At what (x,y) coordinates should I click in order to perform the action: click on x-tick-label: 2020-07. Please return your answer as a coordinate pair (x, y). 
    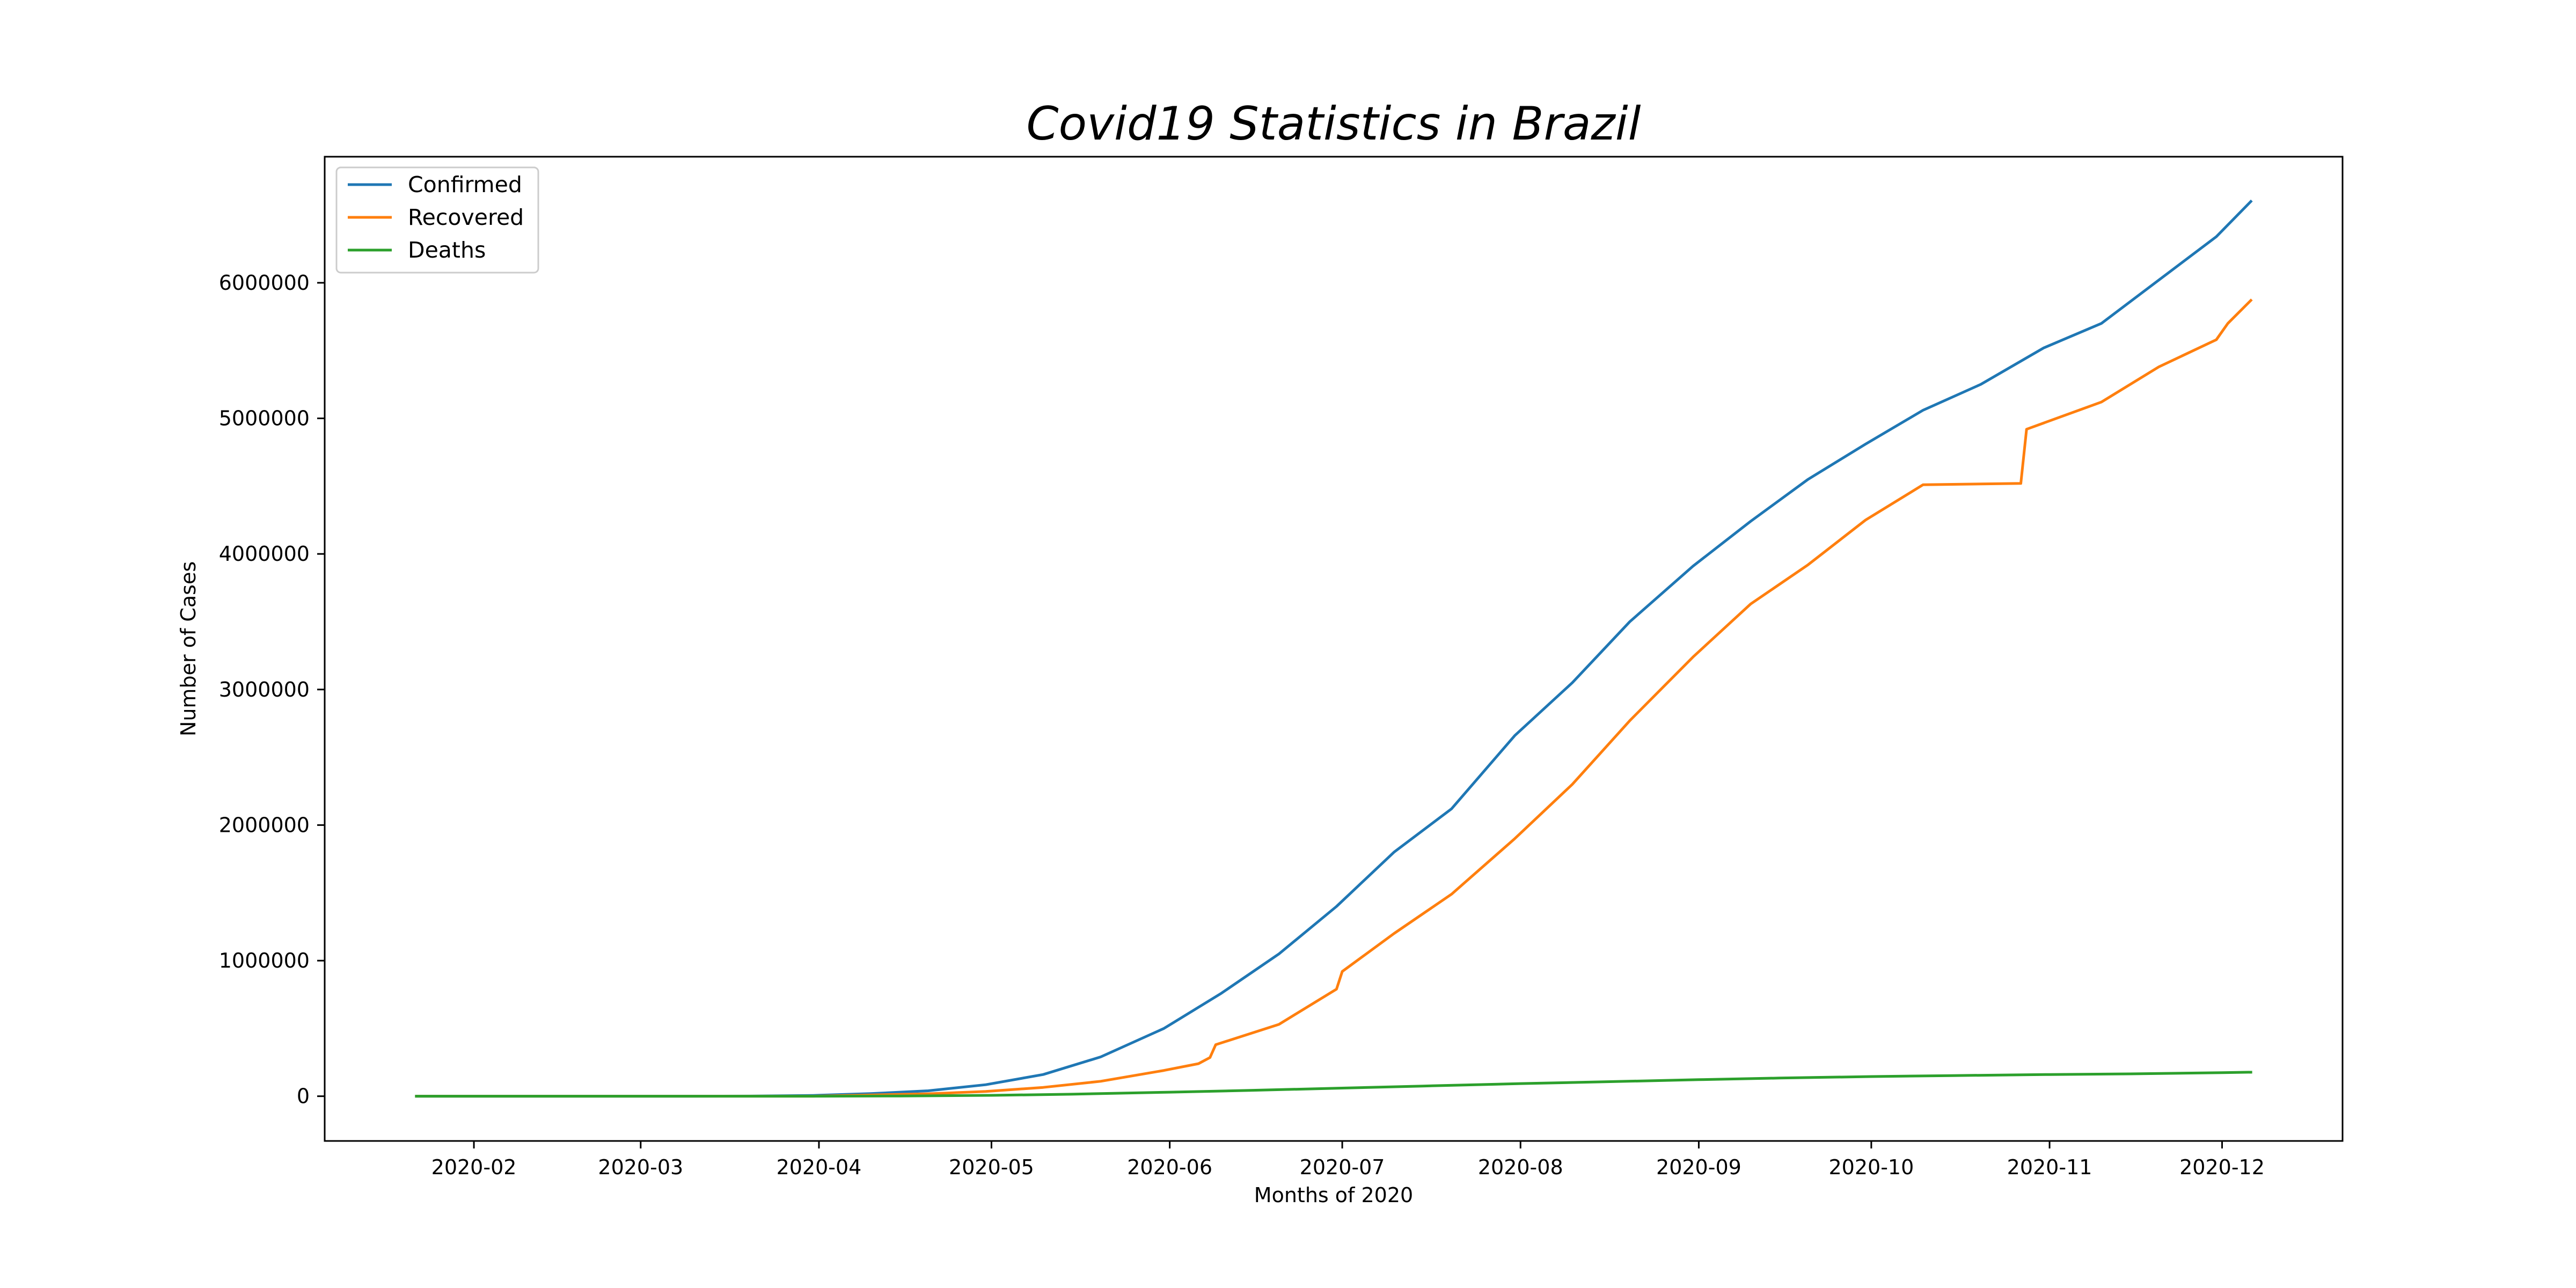
    Looking at the image, I should click on (1342, 1167).